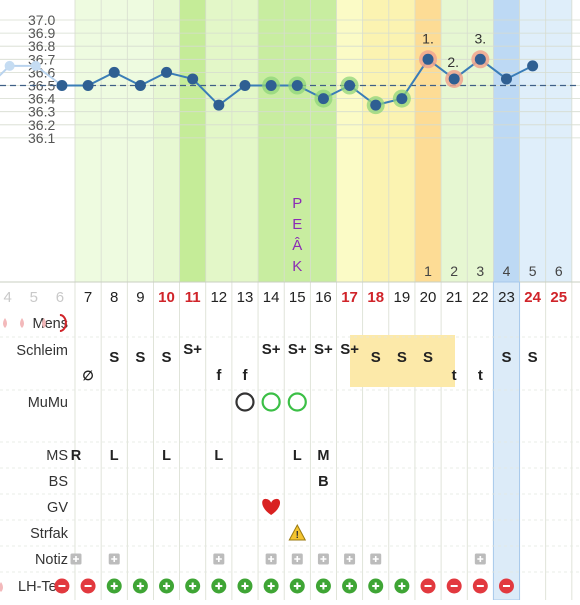 Image resolution: width=580 pixels, height=605 pixels. What do you see at coordinates (76, 456) in the screenshot?
I see `ms-value: R` at bounding box center [76, 456].